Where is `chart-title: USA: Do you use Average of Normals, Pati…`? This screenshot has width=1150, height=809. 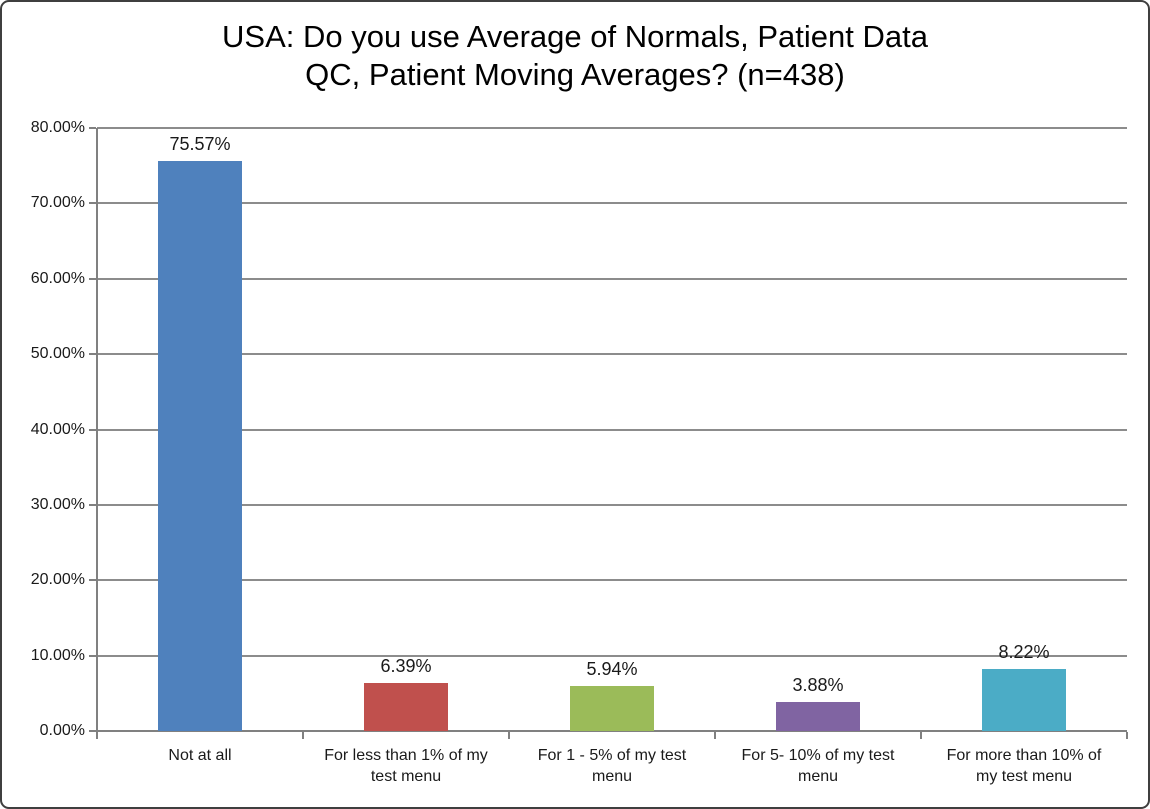
chart-title: USA: Do you use Average of Normals, Pati… is located at coordinates (575, 55).